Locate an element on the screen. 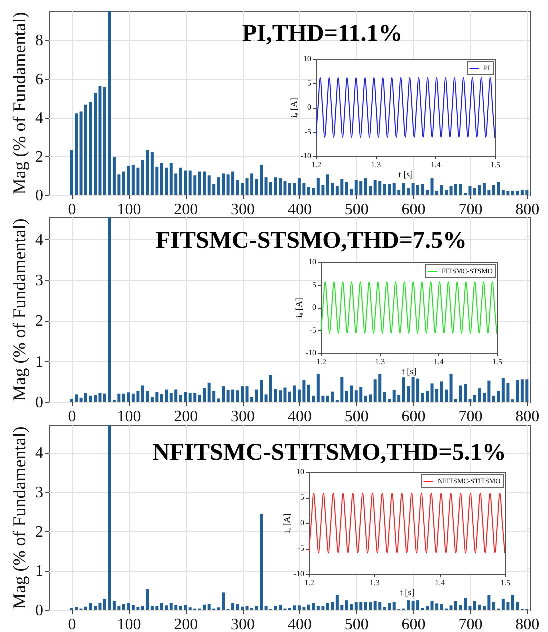 The image size is (548, 632). text: NFITSMC-STITSMO,THD=5.1% is located at coordinates (329, 453).